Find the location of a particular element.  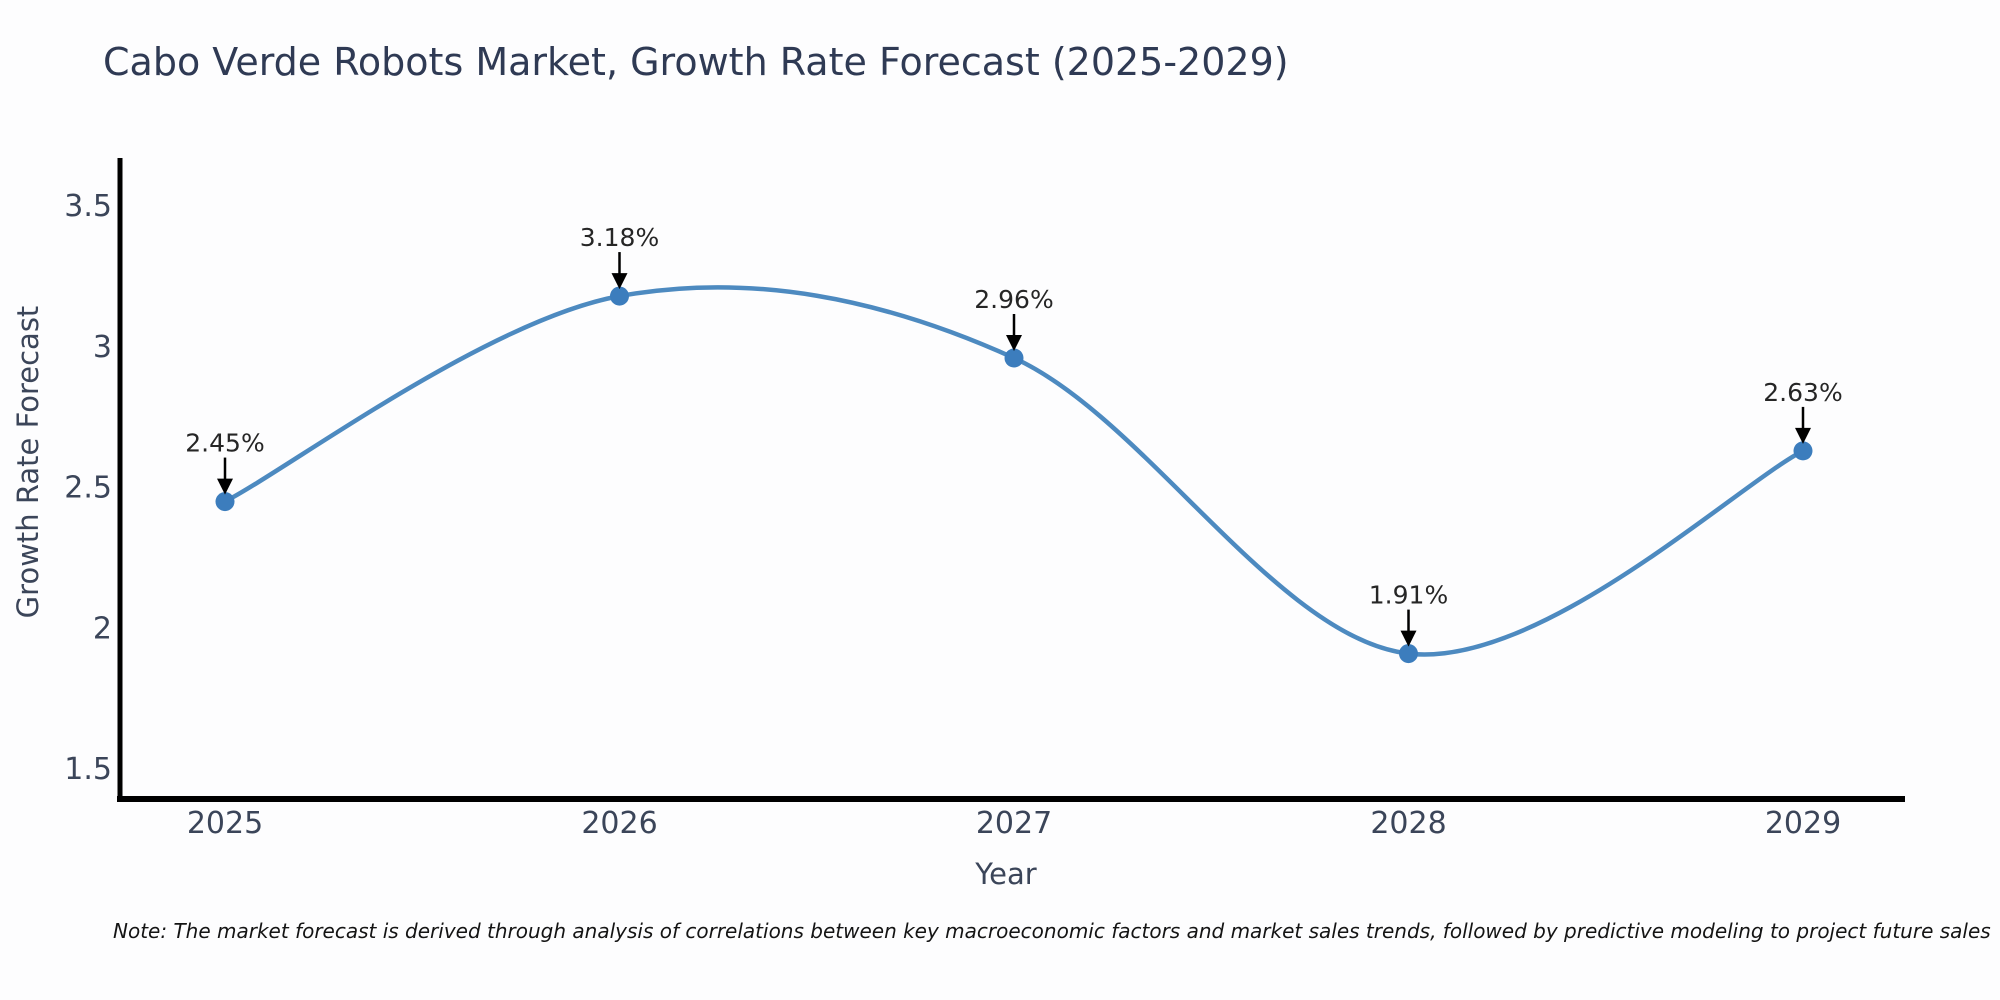

data-point-label: 2.45% is located at coordinates (224, 443).